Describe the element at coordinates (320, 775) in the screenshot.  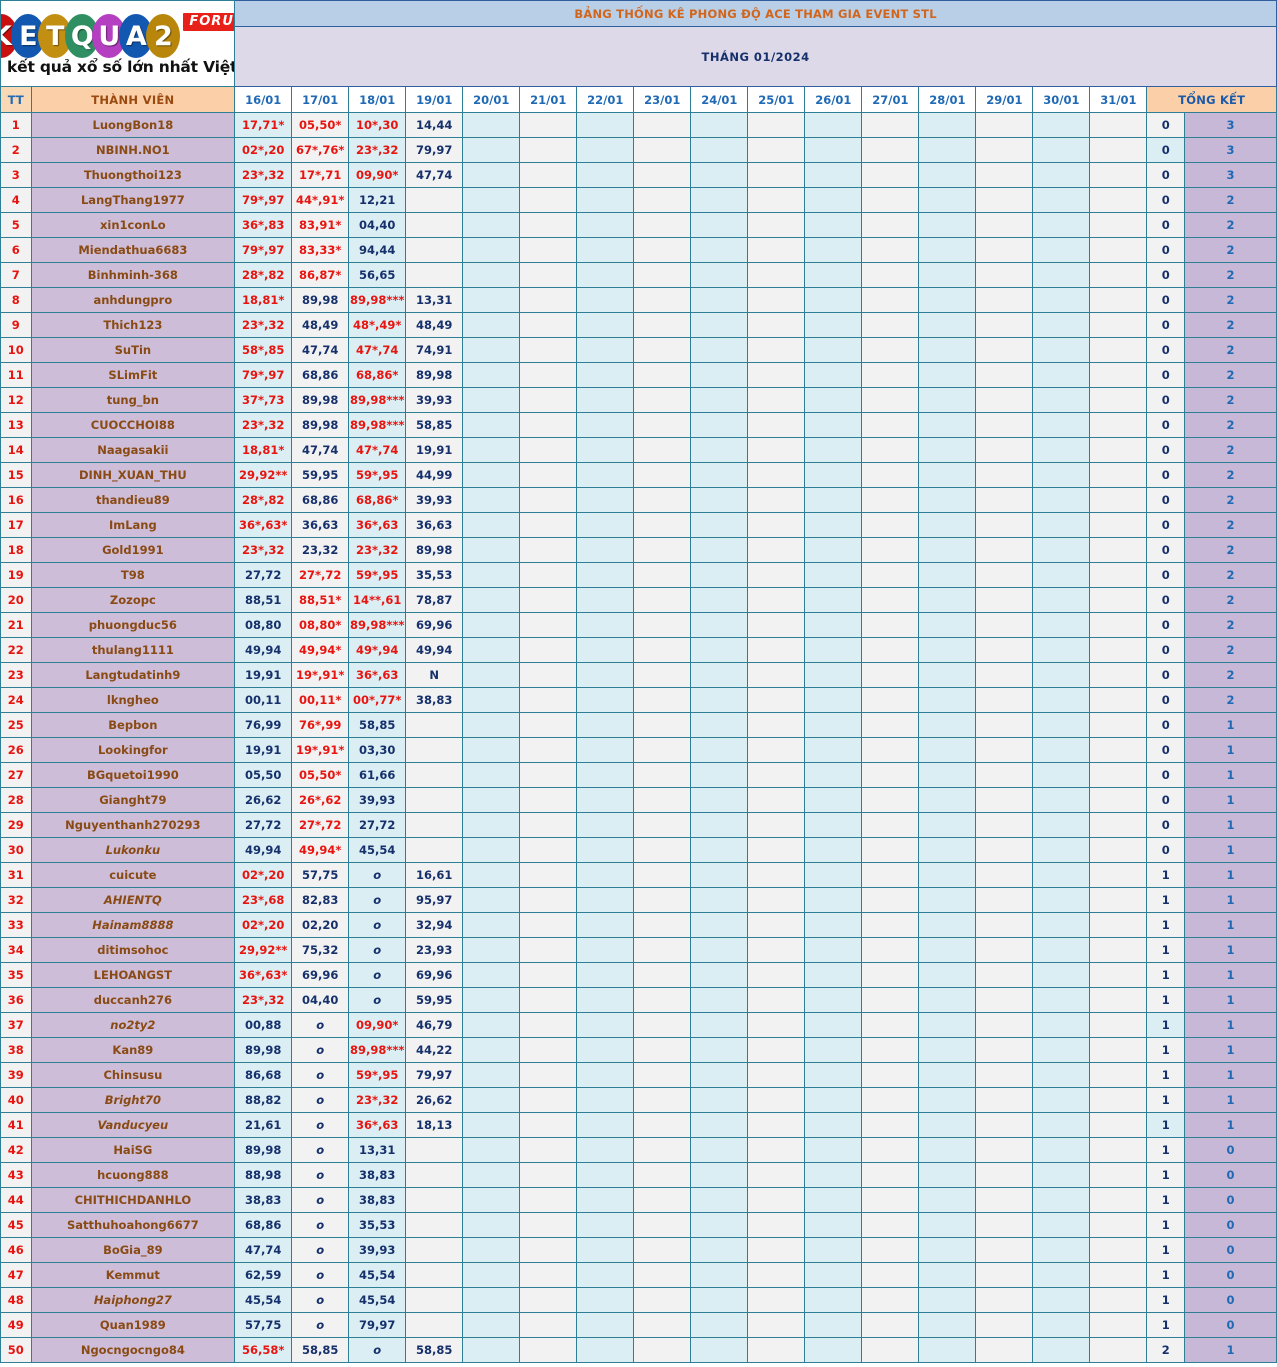
I see `score-cell: 05,50*` at that location.